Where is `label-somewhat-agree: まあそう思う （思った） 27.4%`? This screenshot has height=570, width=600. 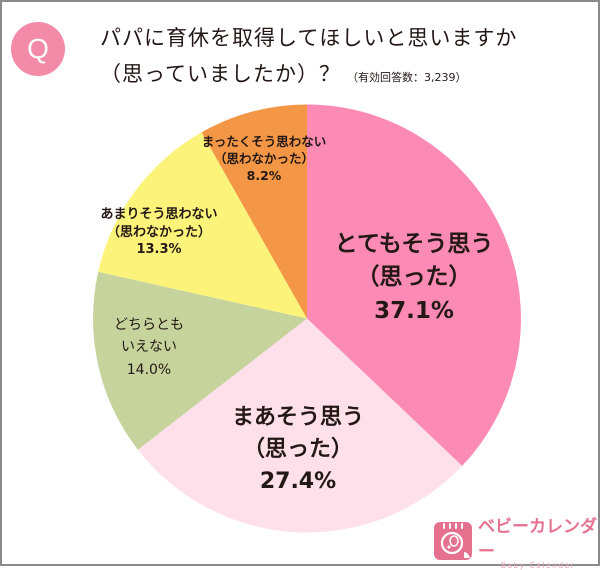 label-somewhat-agree: まあそう思う （思った） 27.4% is located at coordinates (298, 450).